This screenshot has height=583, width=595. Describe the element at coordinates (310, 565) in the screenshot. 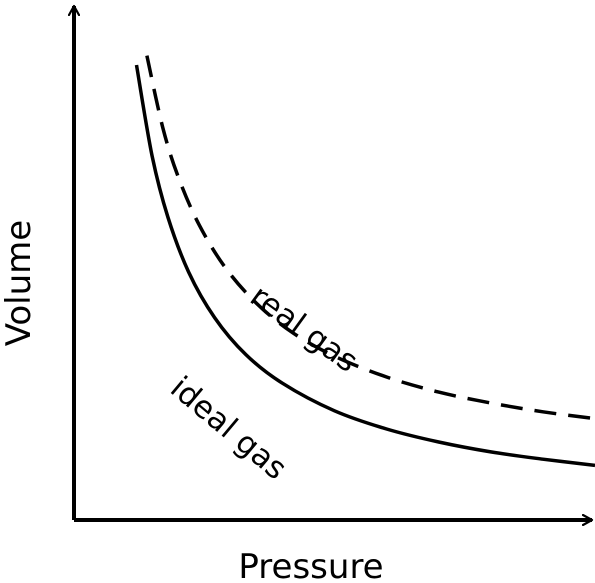

I see `x-axis-label: Pressure` at that location.